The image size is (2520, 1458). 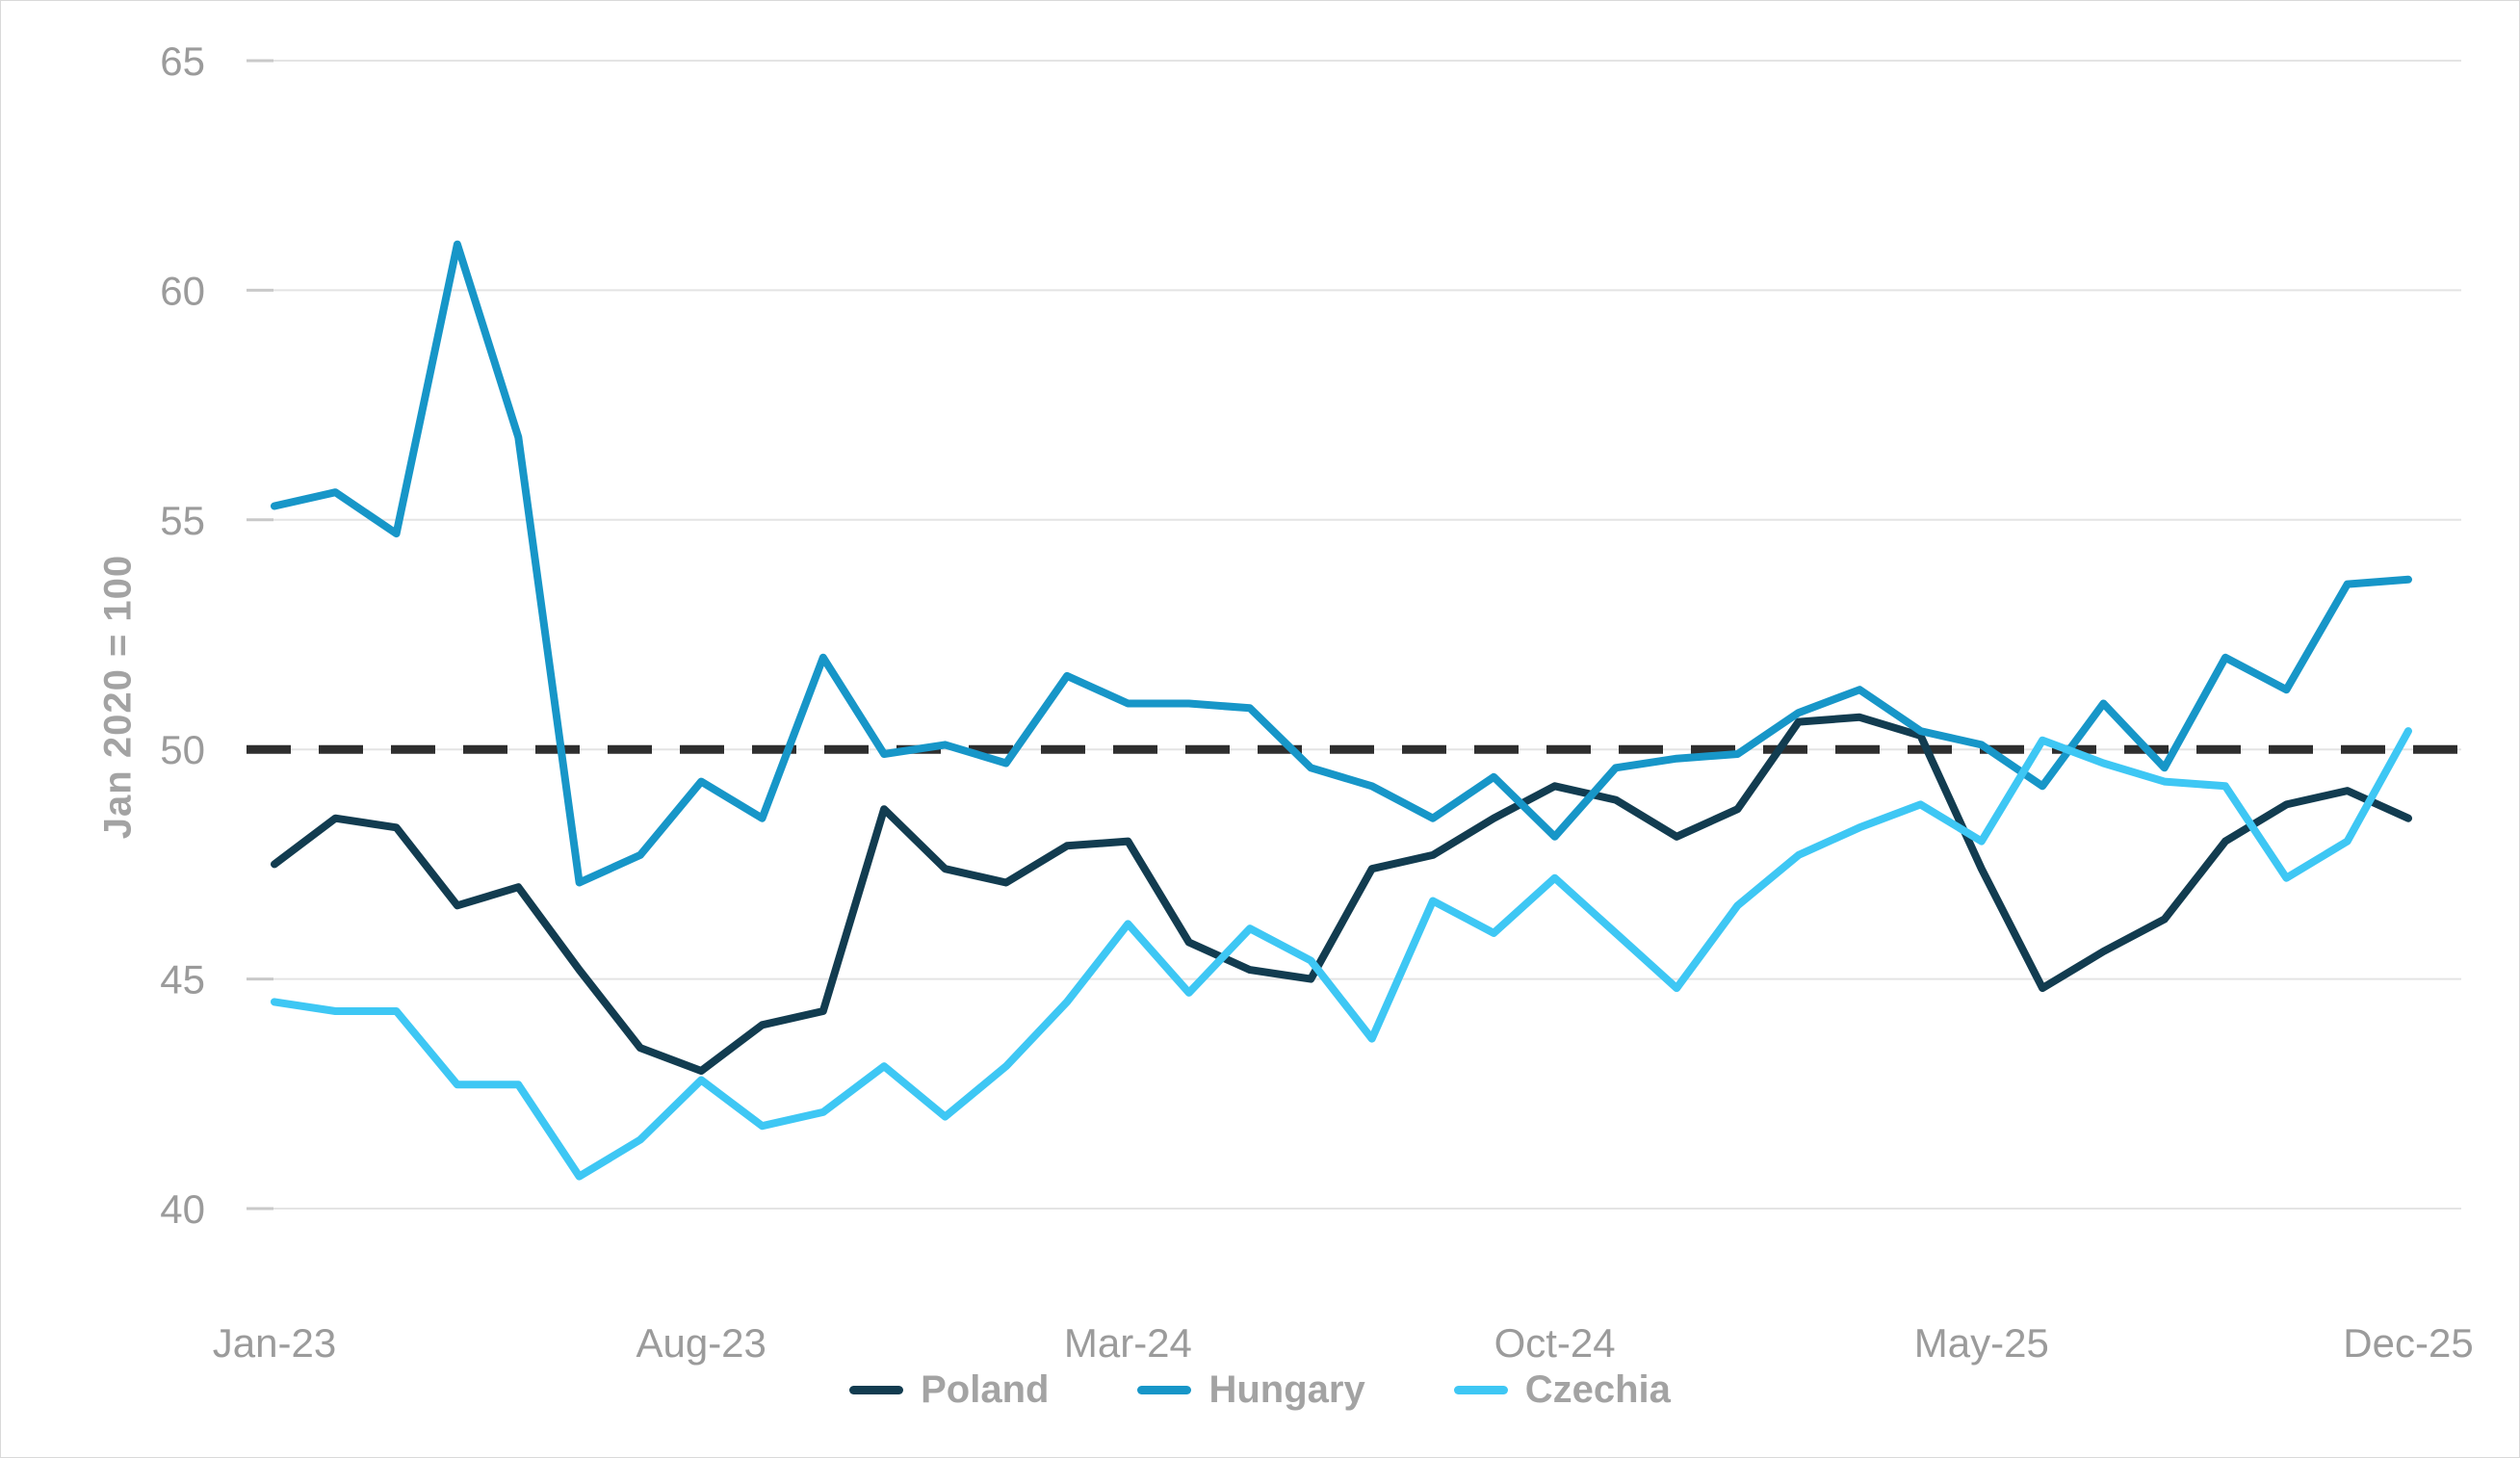 I want to click on legend-label-poland: Poland, so click(x=985, y=1389).